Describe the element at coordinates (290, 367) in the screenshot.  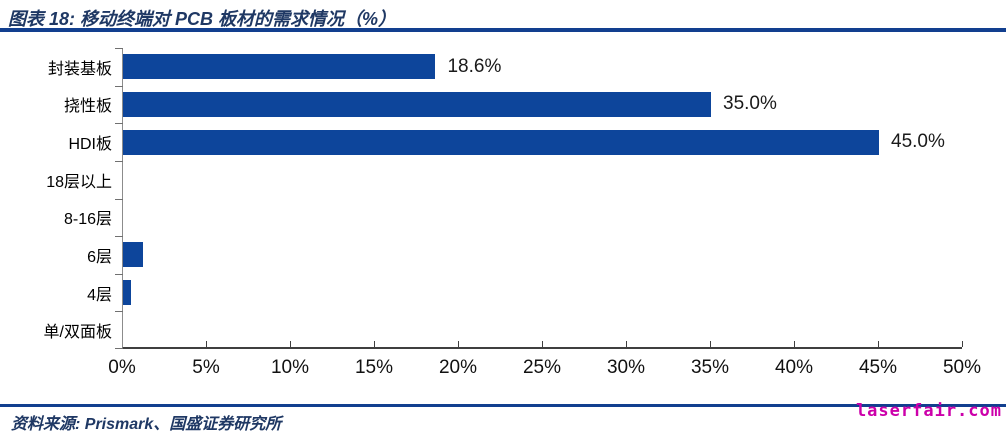
I see `x-axis-tick-label: 10%` at that location.